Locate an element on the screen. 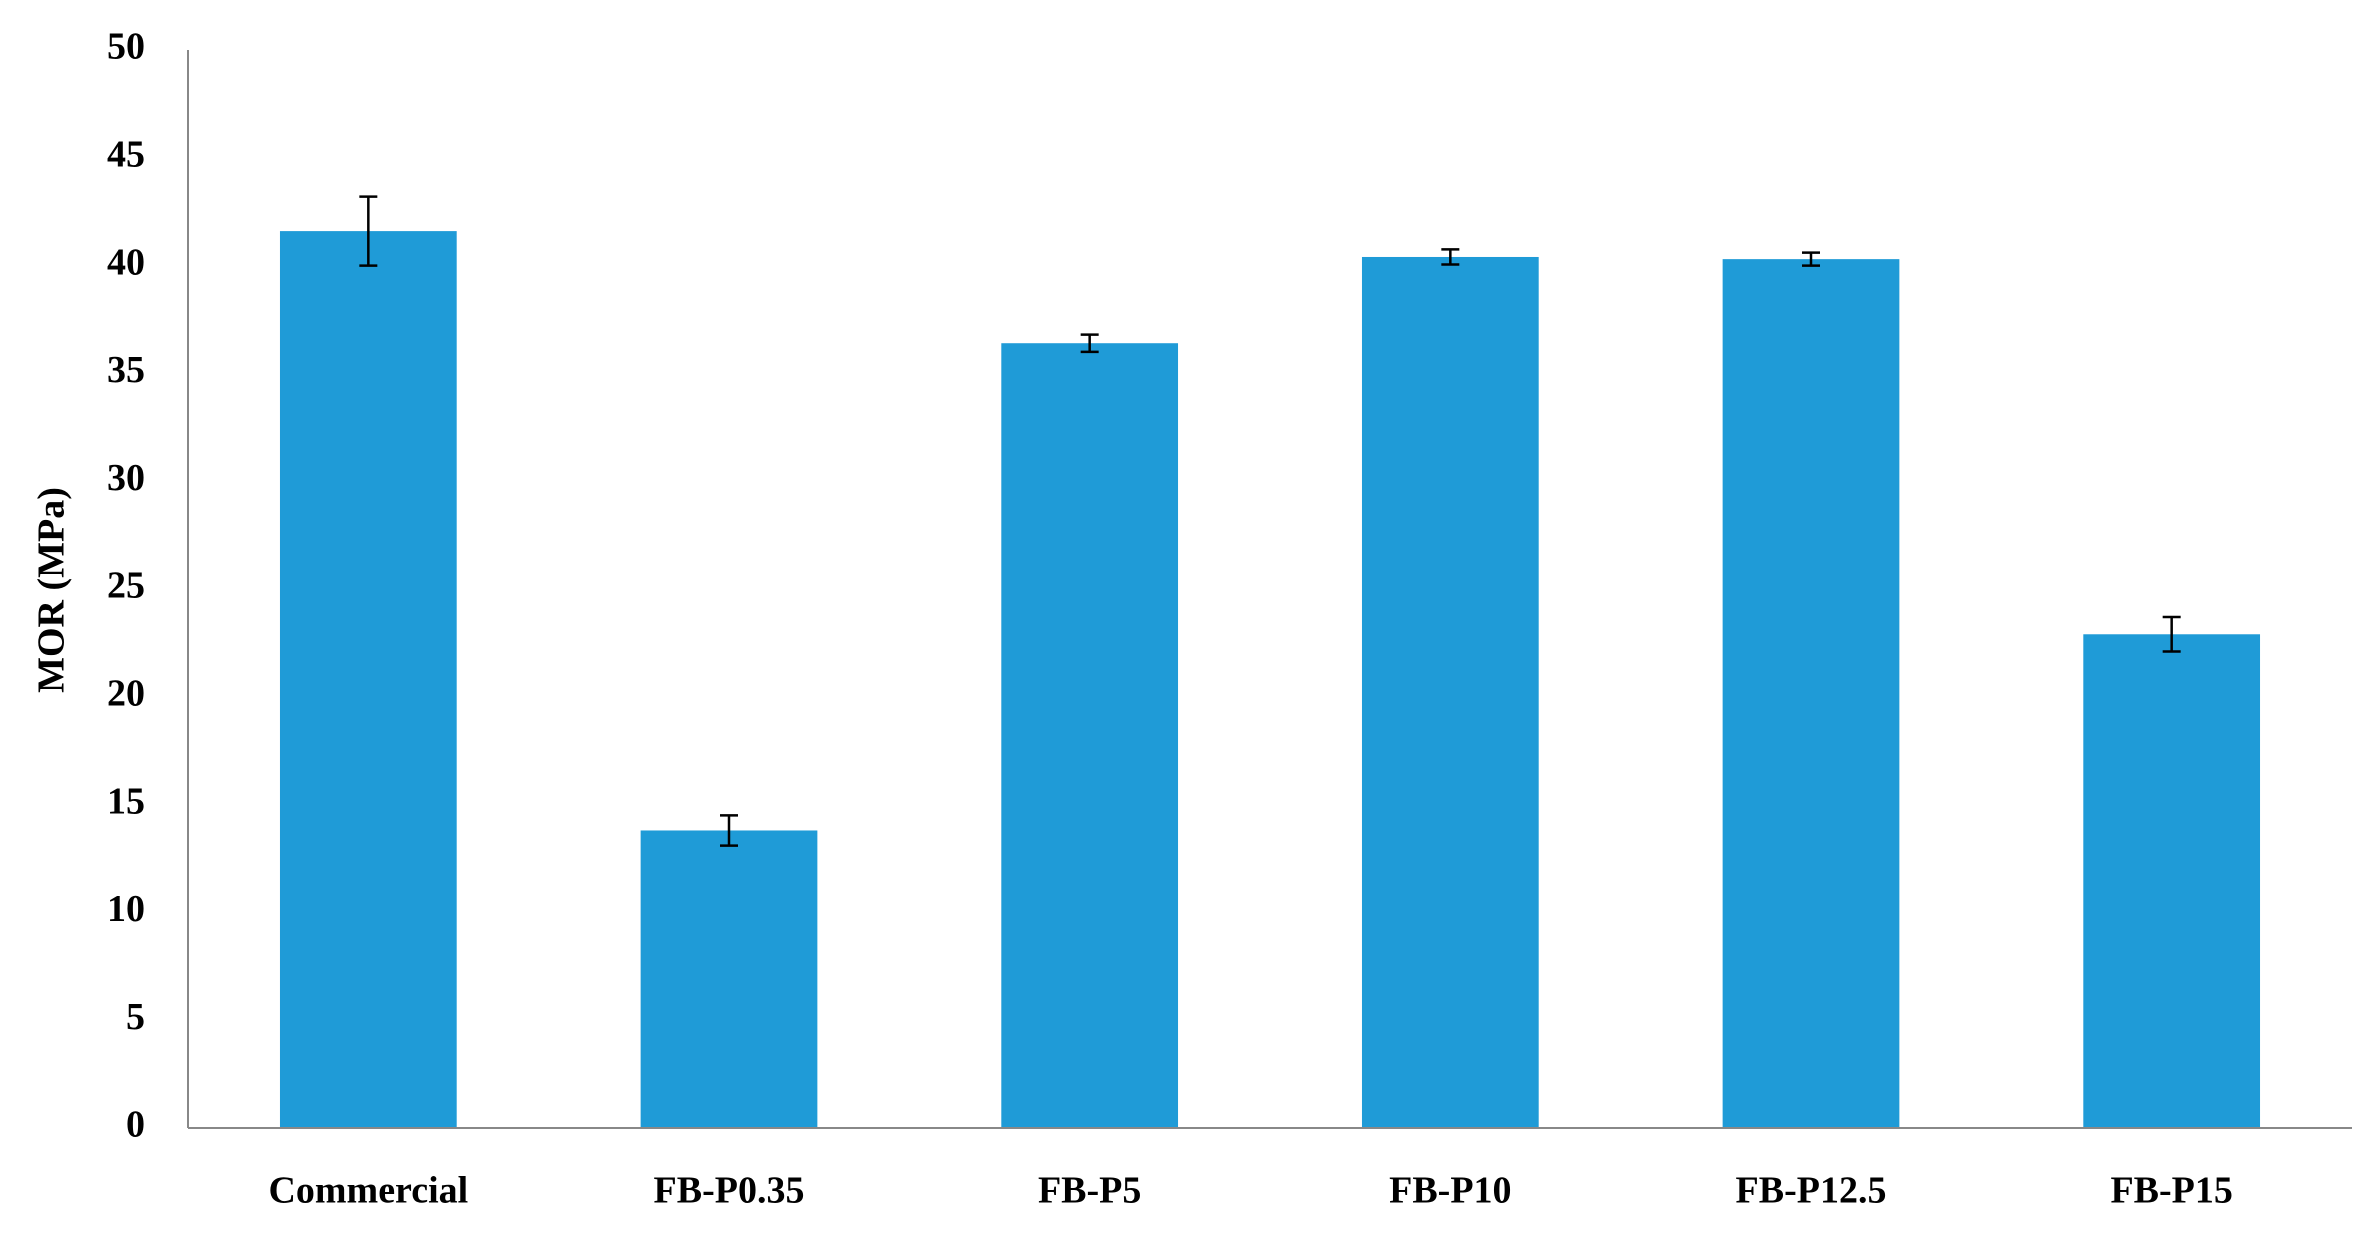 The height and width of the screenshot is (1244, 2370). y-tick-label: 15 is located at coordinates (126, 801).